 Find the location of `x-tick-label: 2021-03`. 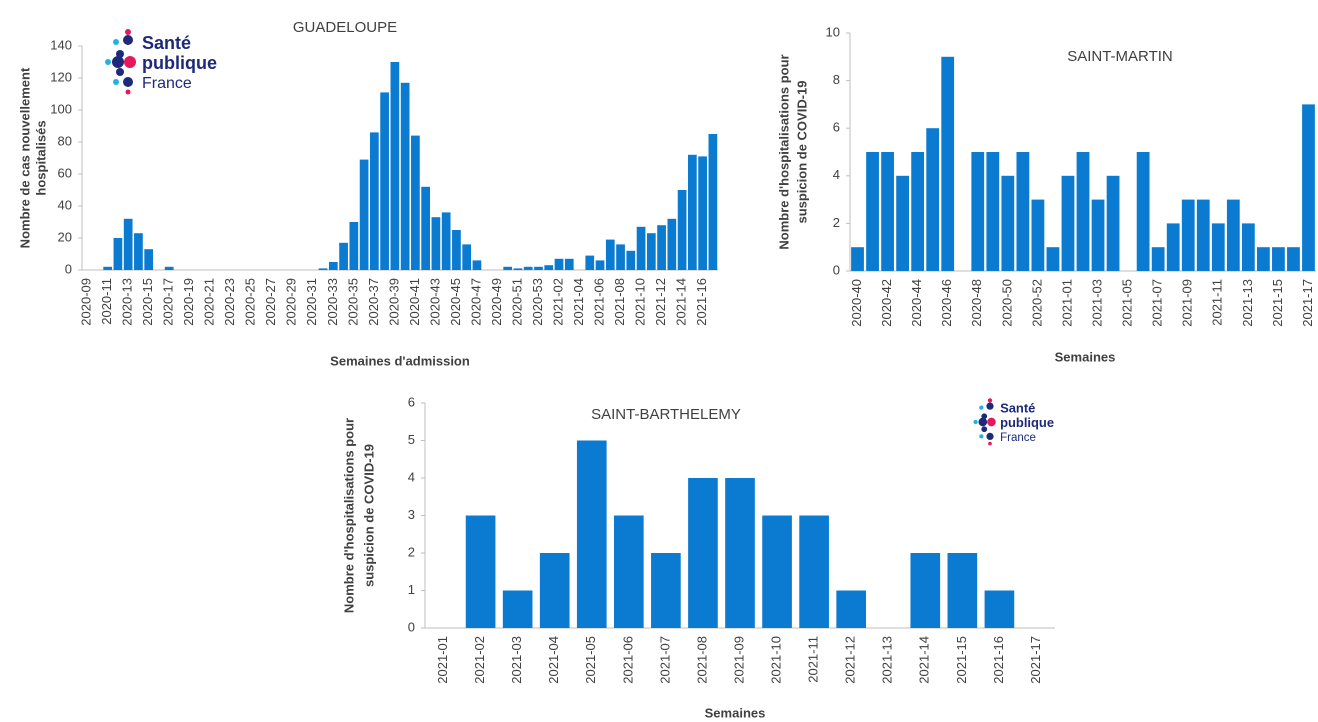

x-tick-label: 2021-03 is located at coordinates (1096, 303).